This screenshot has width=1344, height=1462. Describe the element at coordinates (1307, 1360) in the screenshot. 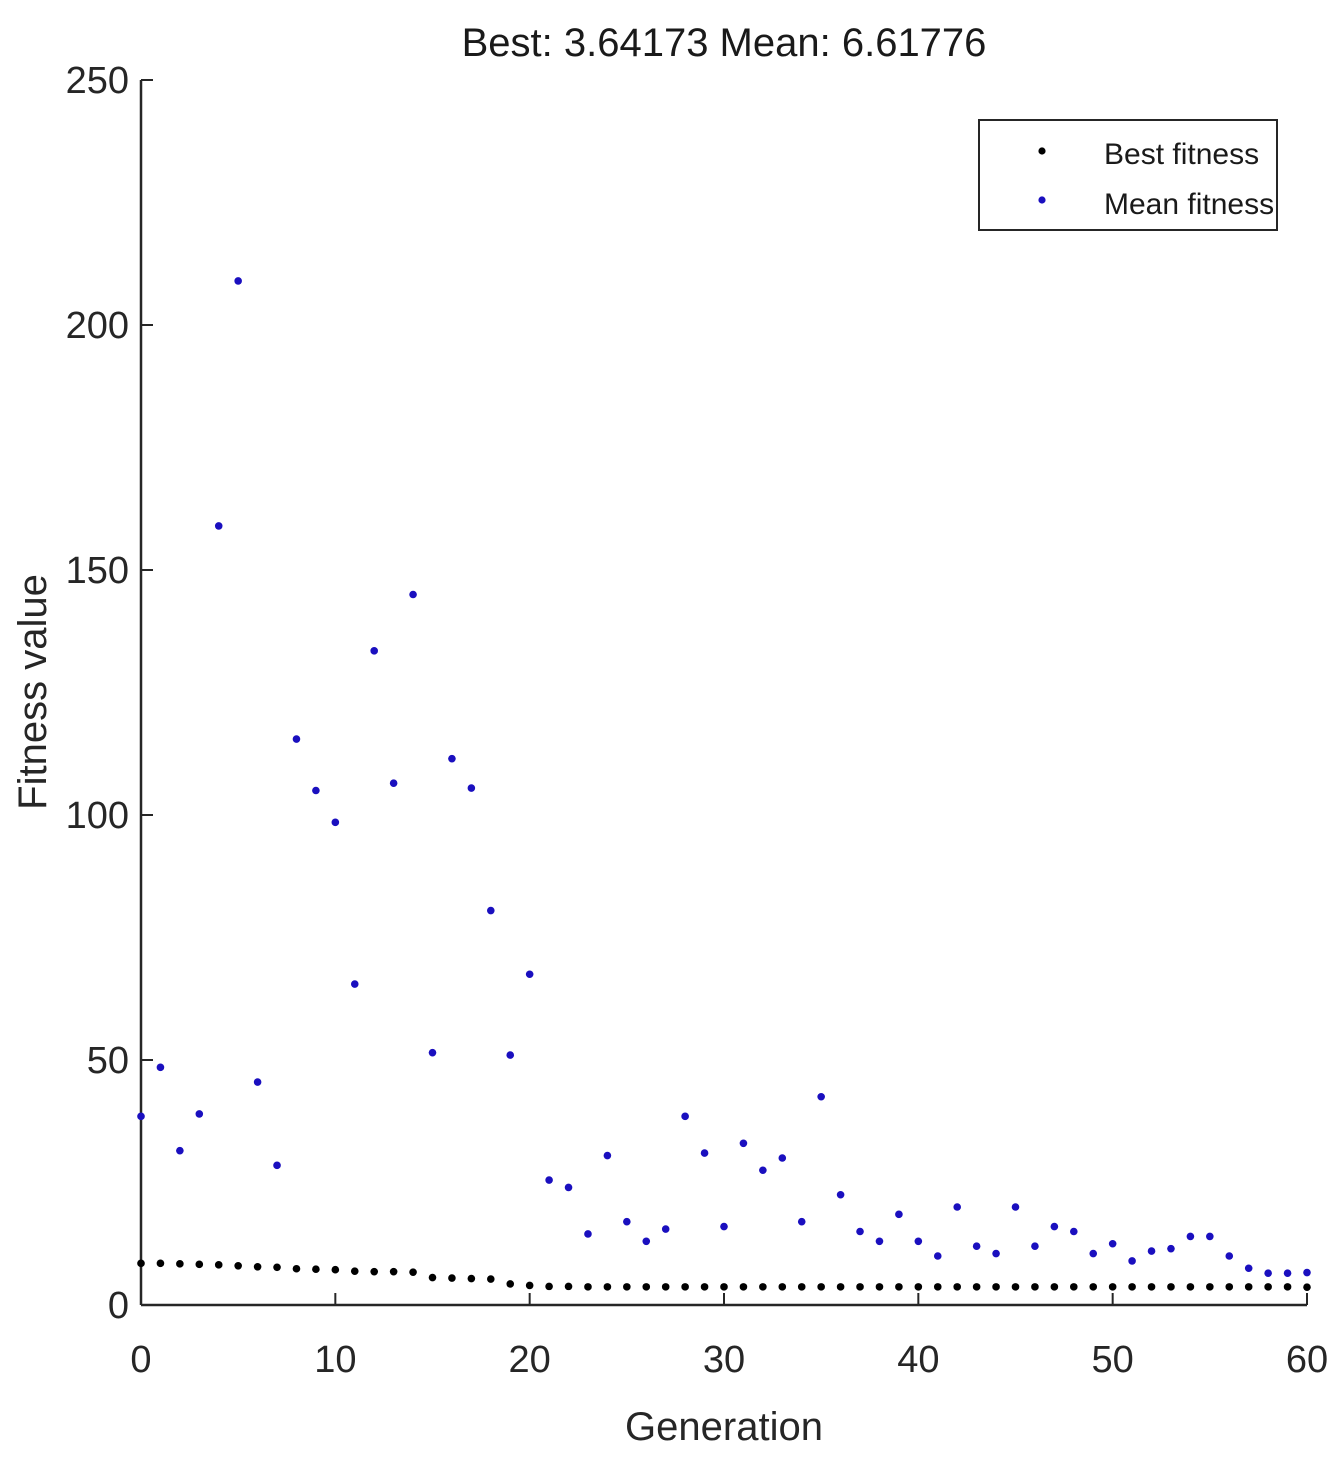

I see `x-tick-label: 60` at that location.